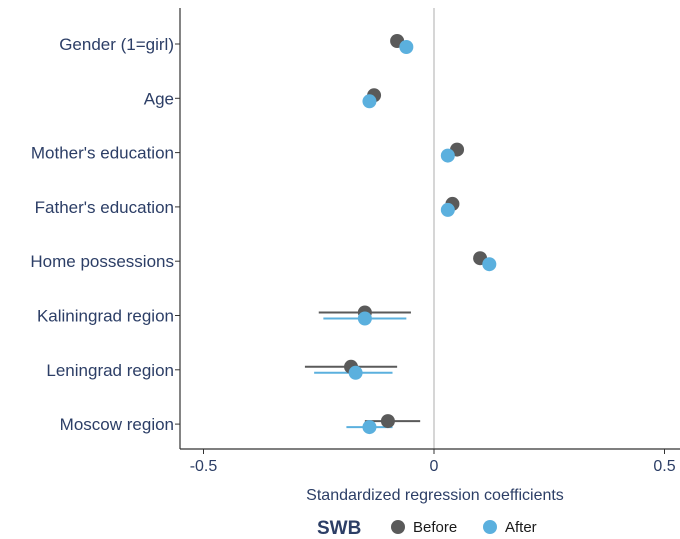 The width and height of the screenshot is (680, 539). What do you see at coordinates (435, 495) in the screenshot?
I see `x-axis-label: Standardized regression coefficients` at bounding box center [435, 495].